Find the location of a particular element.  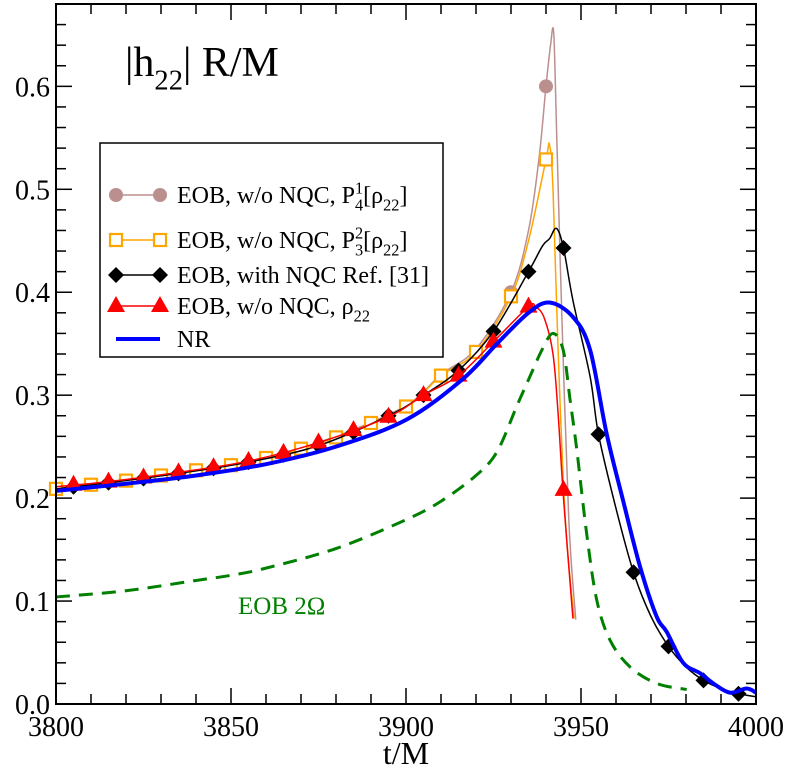

legend-box is located at coordinates (271, 250).